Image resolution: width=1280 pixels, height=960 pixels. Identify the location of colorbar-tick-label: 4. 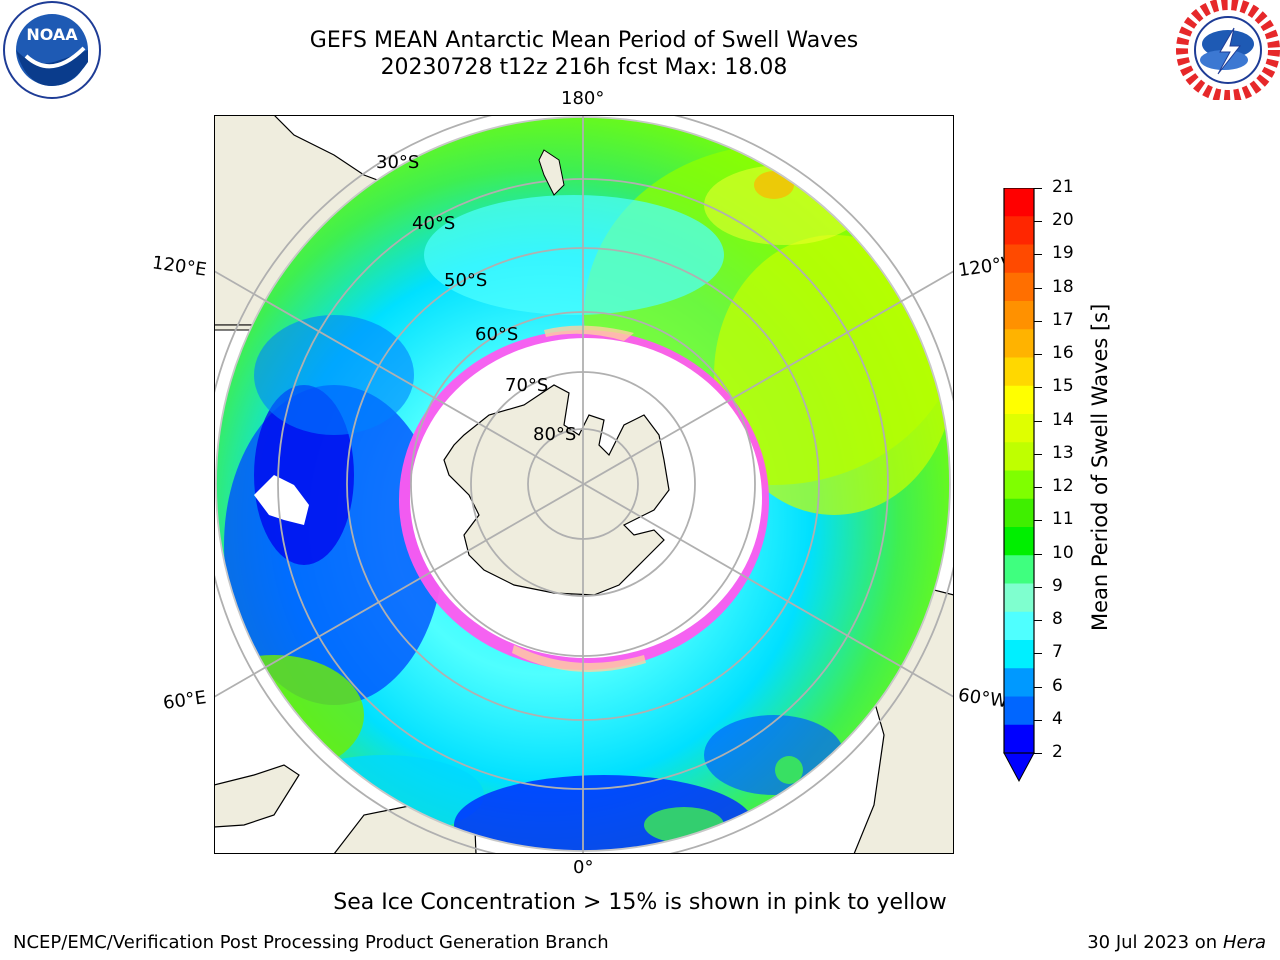
(1057, 718).